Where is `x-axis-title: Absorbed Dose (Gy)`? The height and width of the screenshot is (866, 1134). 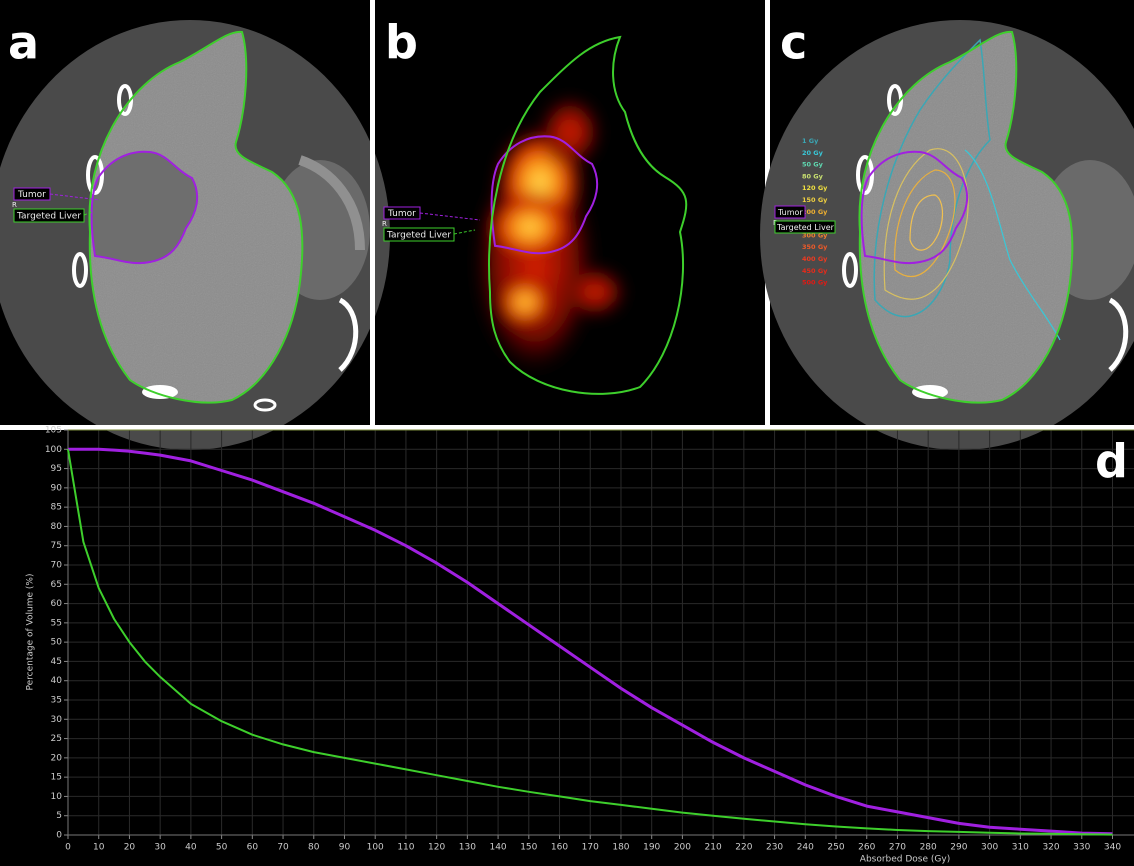
x-axis-title: Absorbed Dose (Gy) is located at coordinates (905, 860).